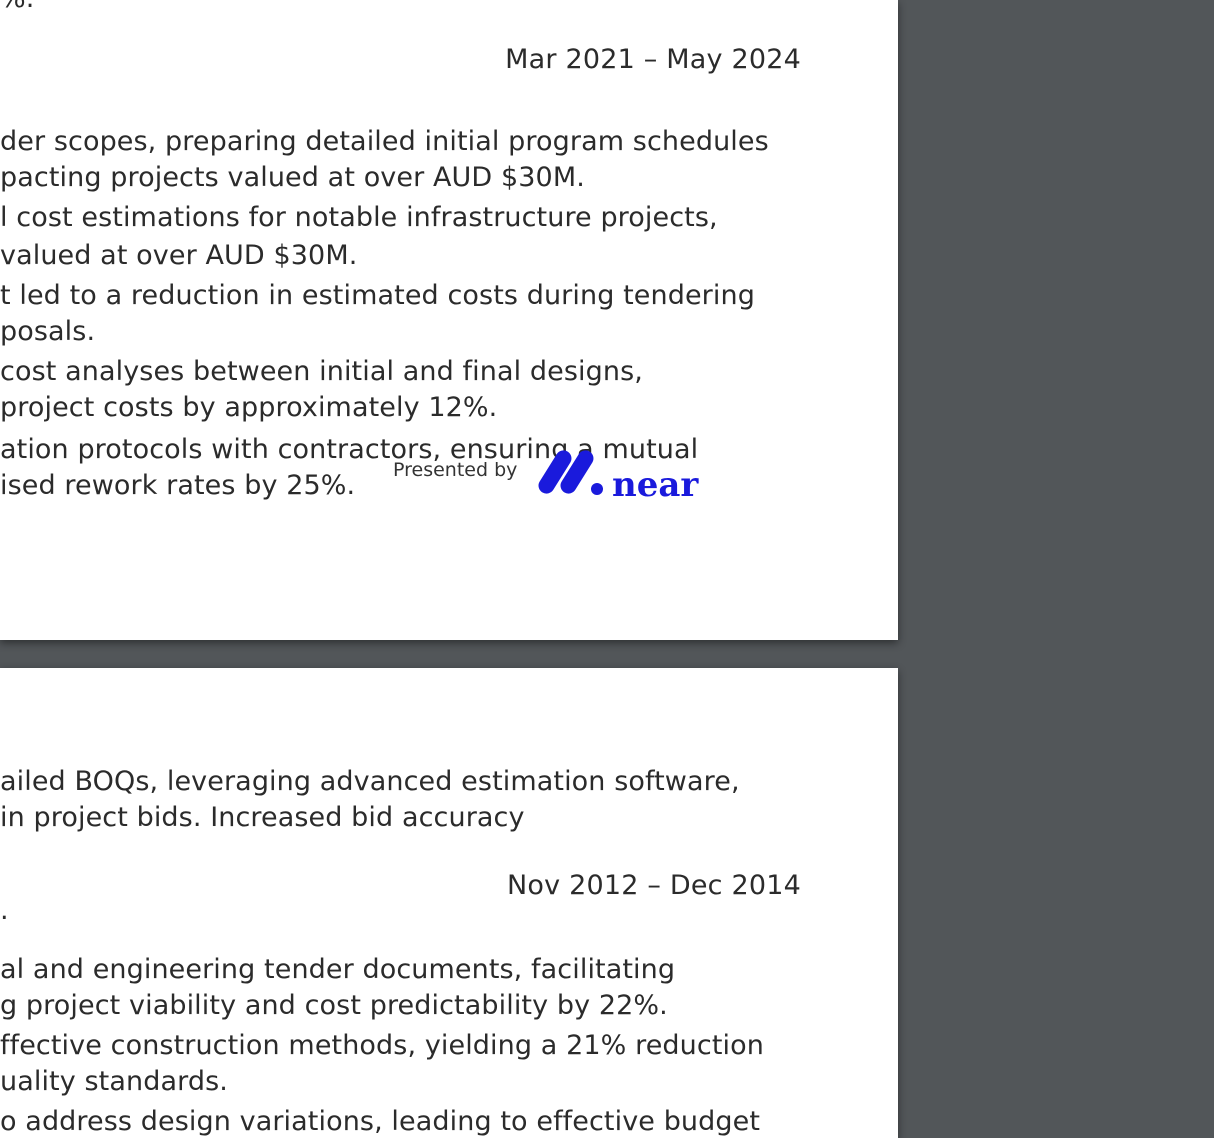 This screenshot has width=1214, height=1138. What do you see at coordinates (249, 407) in the screenshot?
I see `bullet-line: project costs by approximately 12%.` at bounding box center [249, 407].